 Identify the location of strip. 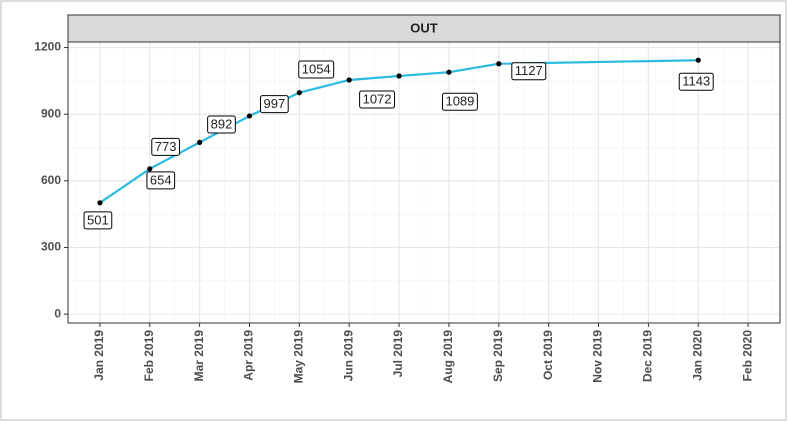
(424, 28).